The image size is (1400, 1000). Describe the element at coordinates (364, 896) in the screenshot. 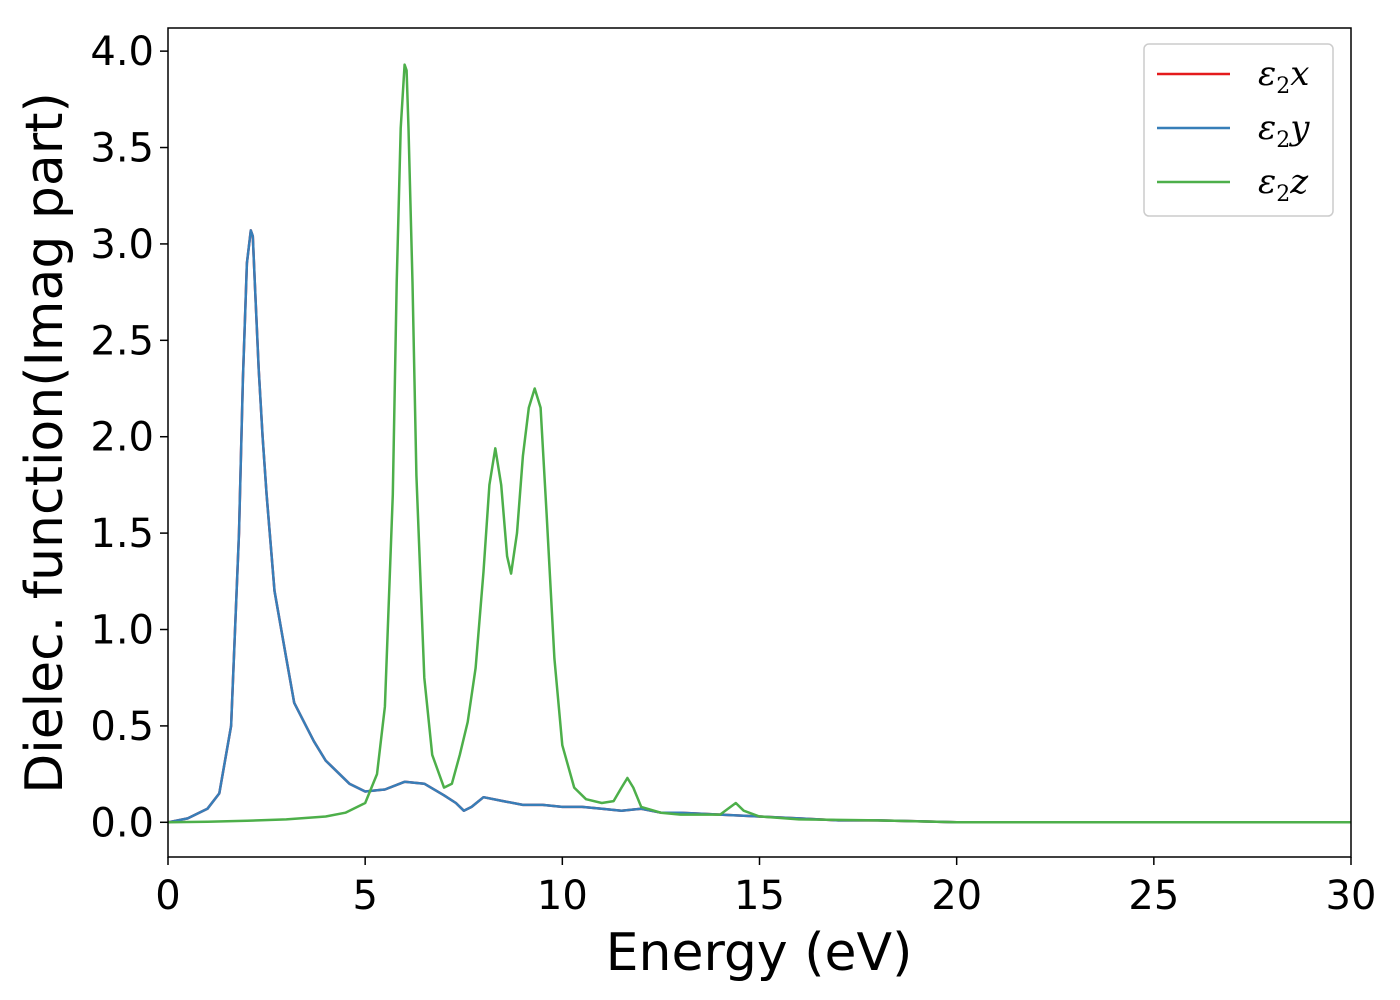

I see `x-tick-label: 5` at that location.